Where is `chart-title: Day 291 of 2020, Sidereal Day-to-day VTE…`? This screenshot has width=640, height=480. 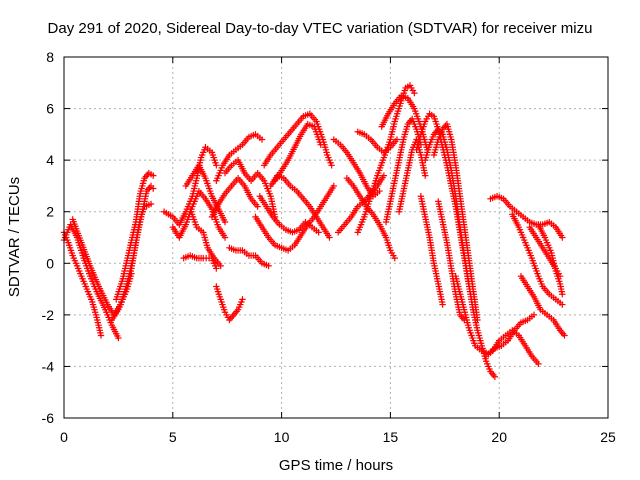
chart-title: Day 291 of 2020, Sidereal Day-to-day VTE… is located at coordinates (320, 28).